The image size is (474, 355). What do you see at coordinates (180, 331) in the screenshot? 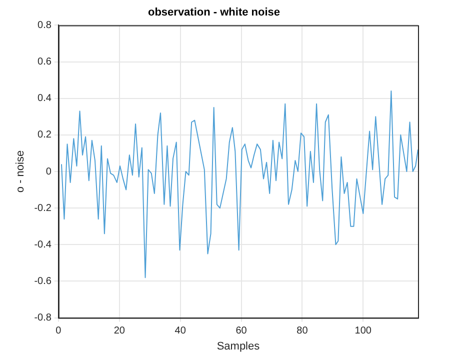
I see `x-tick-label: 40` at bounding box center [180, 331].